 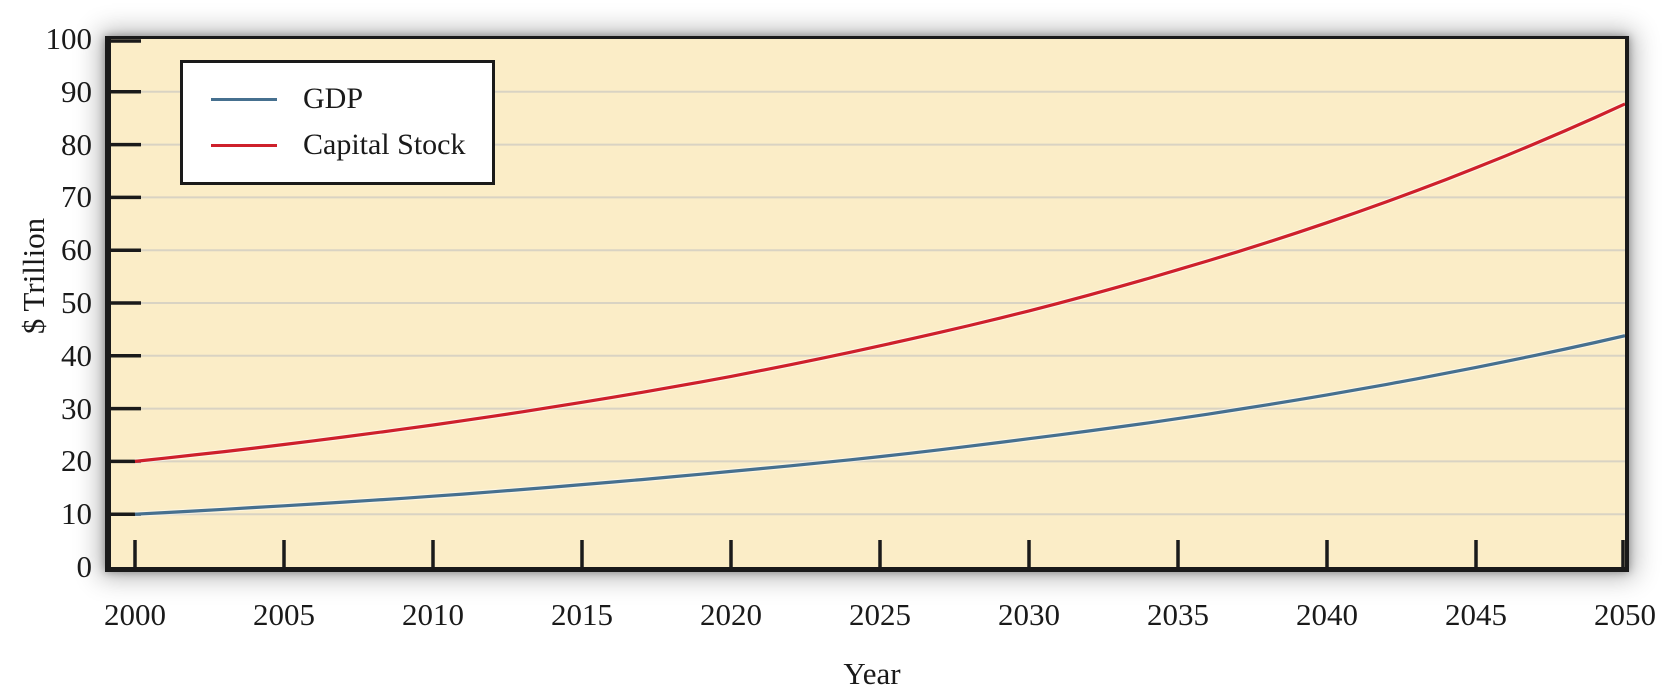 I want to click on x-tick-label: 2035, so click(x=1178, y=614).